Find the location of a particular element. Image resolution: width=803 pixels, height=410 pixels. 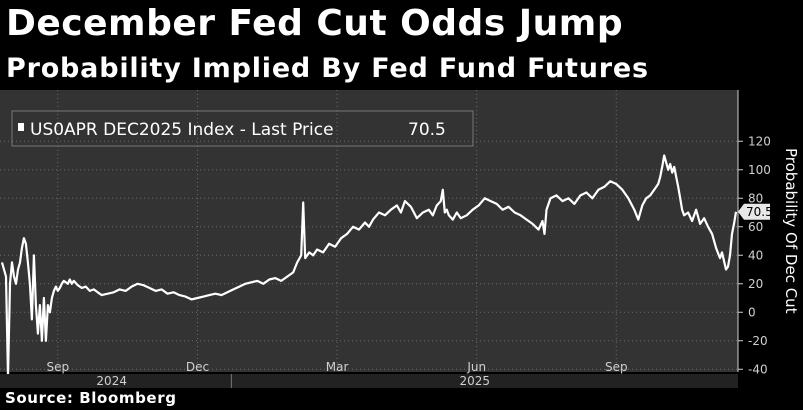

legend-value: 70.5 is located at coordinates (427, 130).